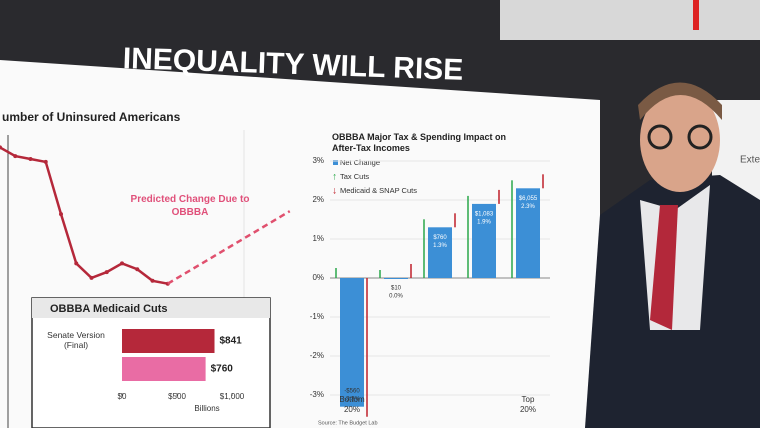 The height and width of the screenshot is (428, 760). I want to click on x-tick-line: Bottom, so click(352, 399).